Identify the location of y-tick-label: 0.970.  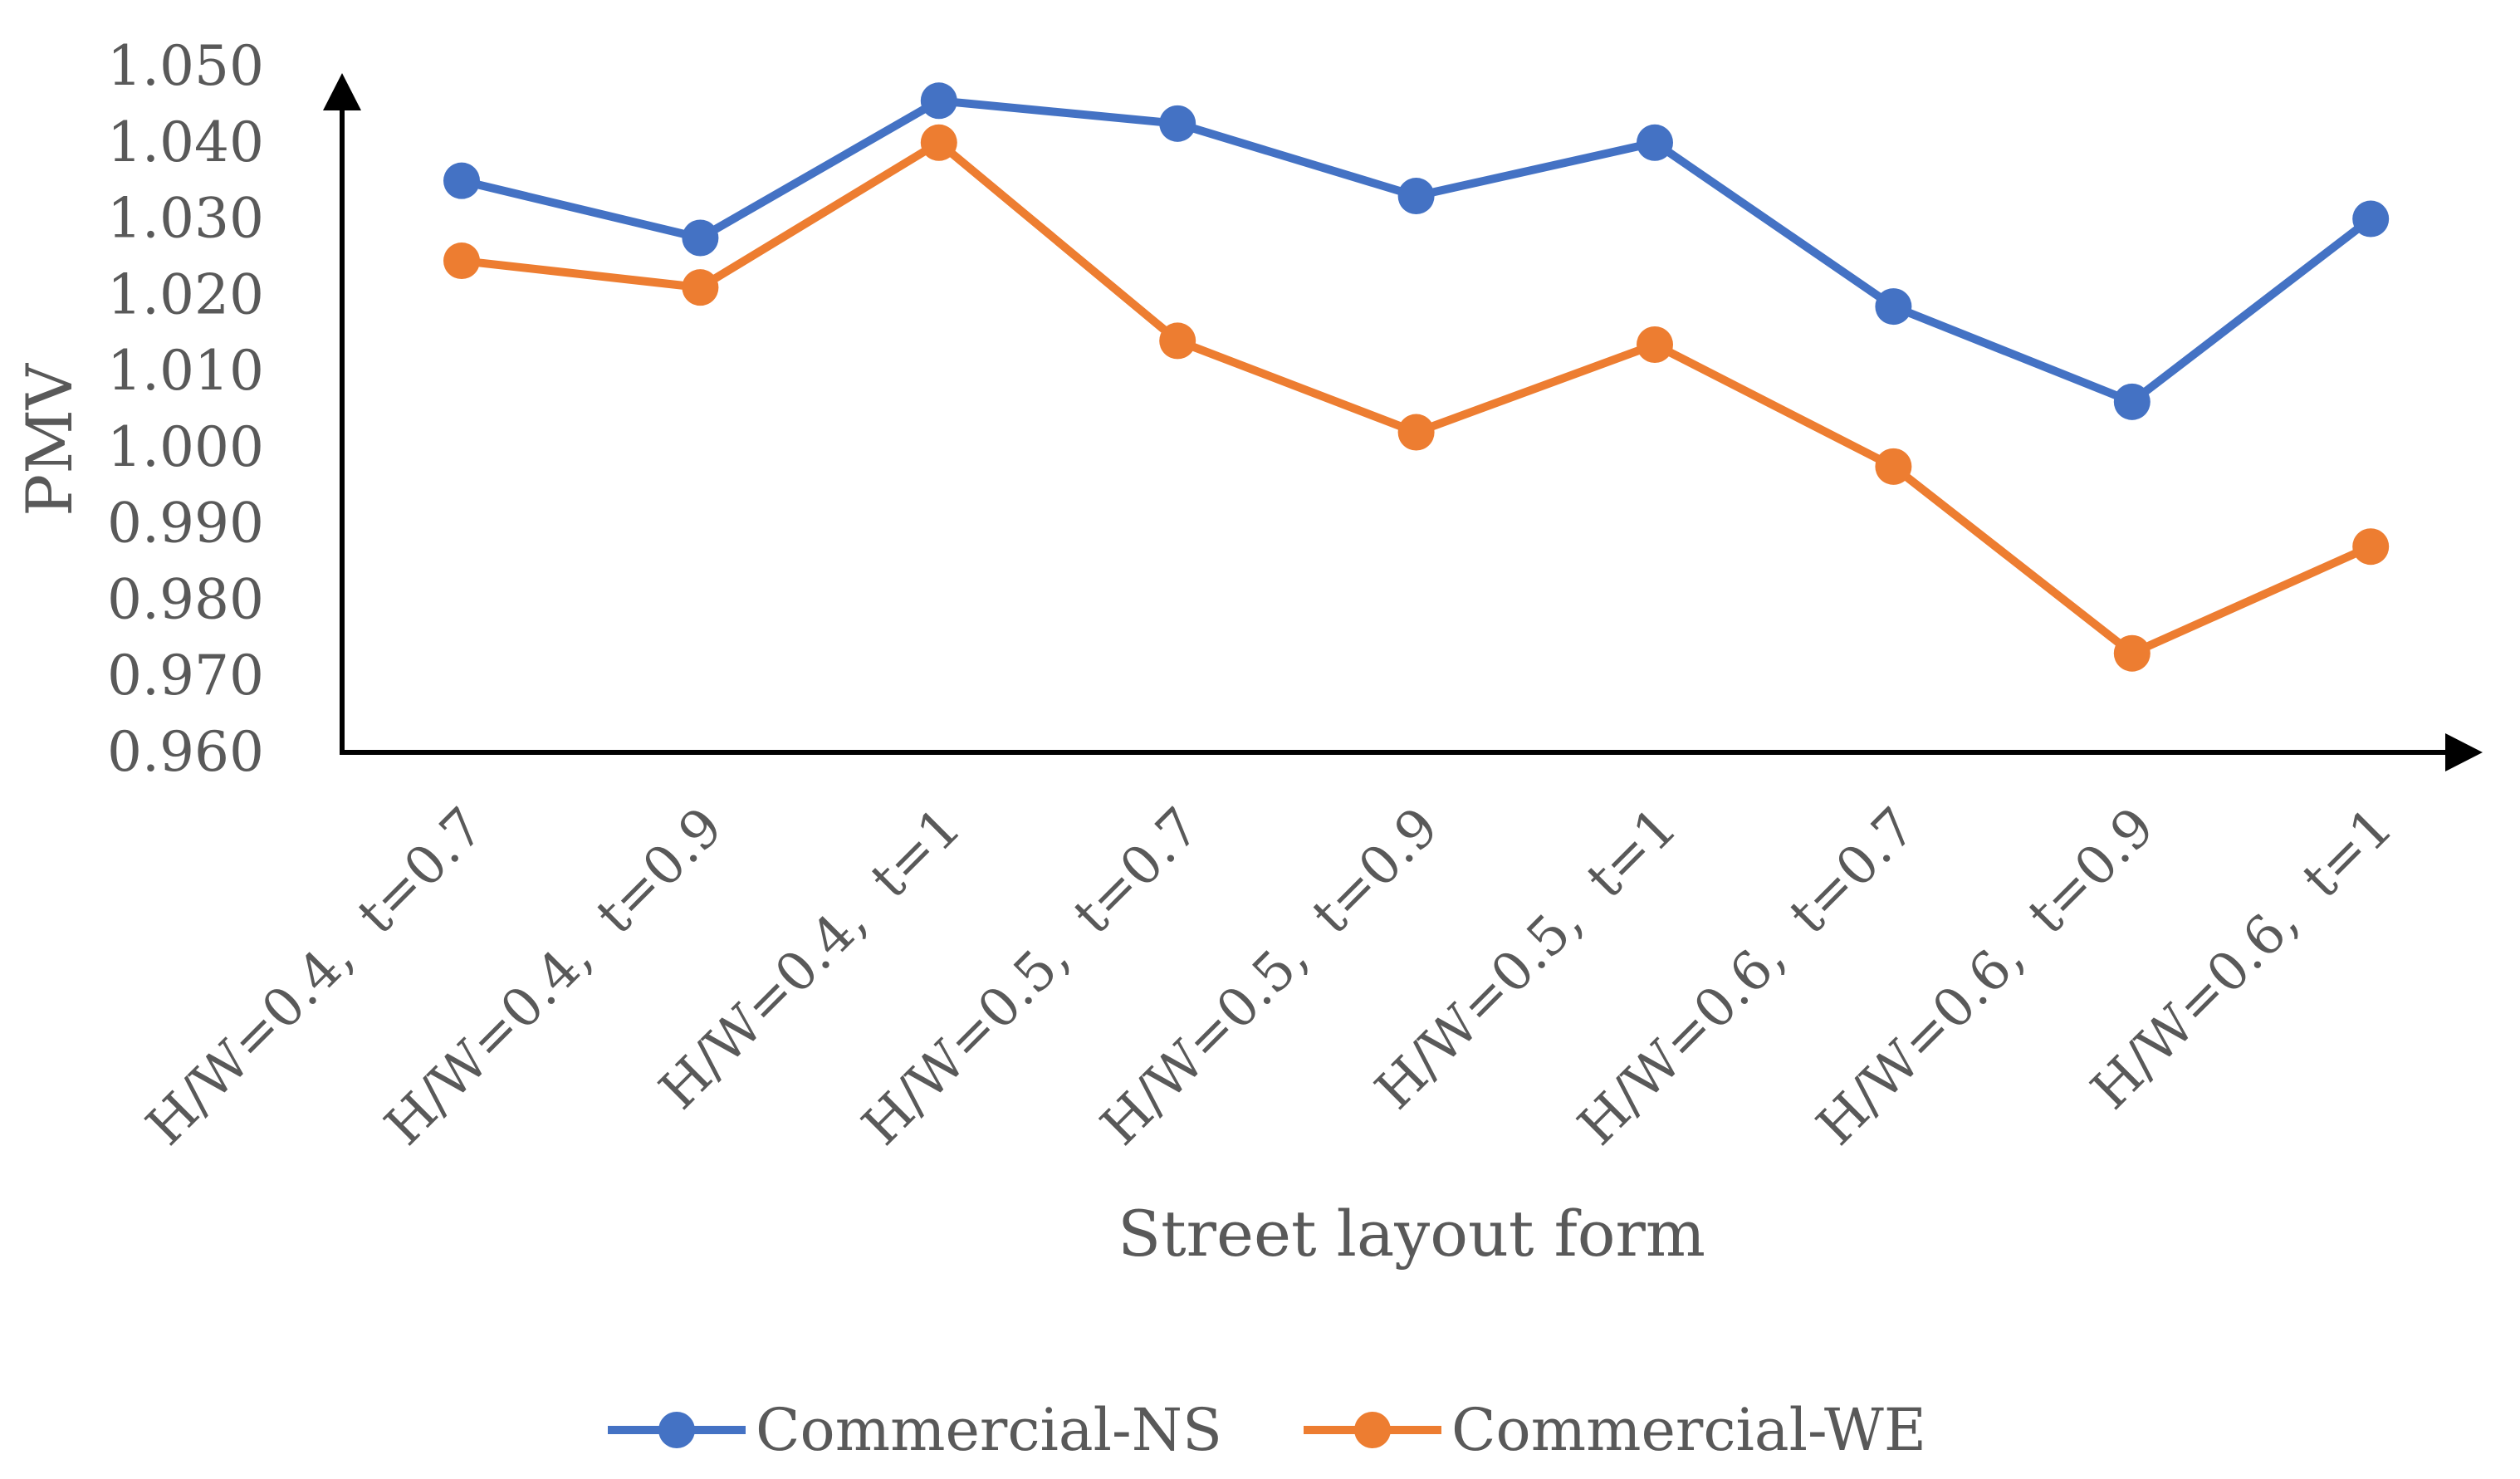
(185, 676).